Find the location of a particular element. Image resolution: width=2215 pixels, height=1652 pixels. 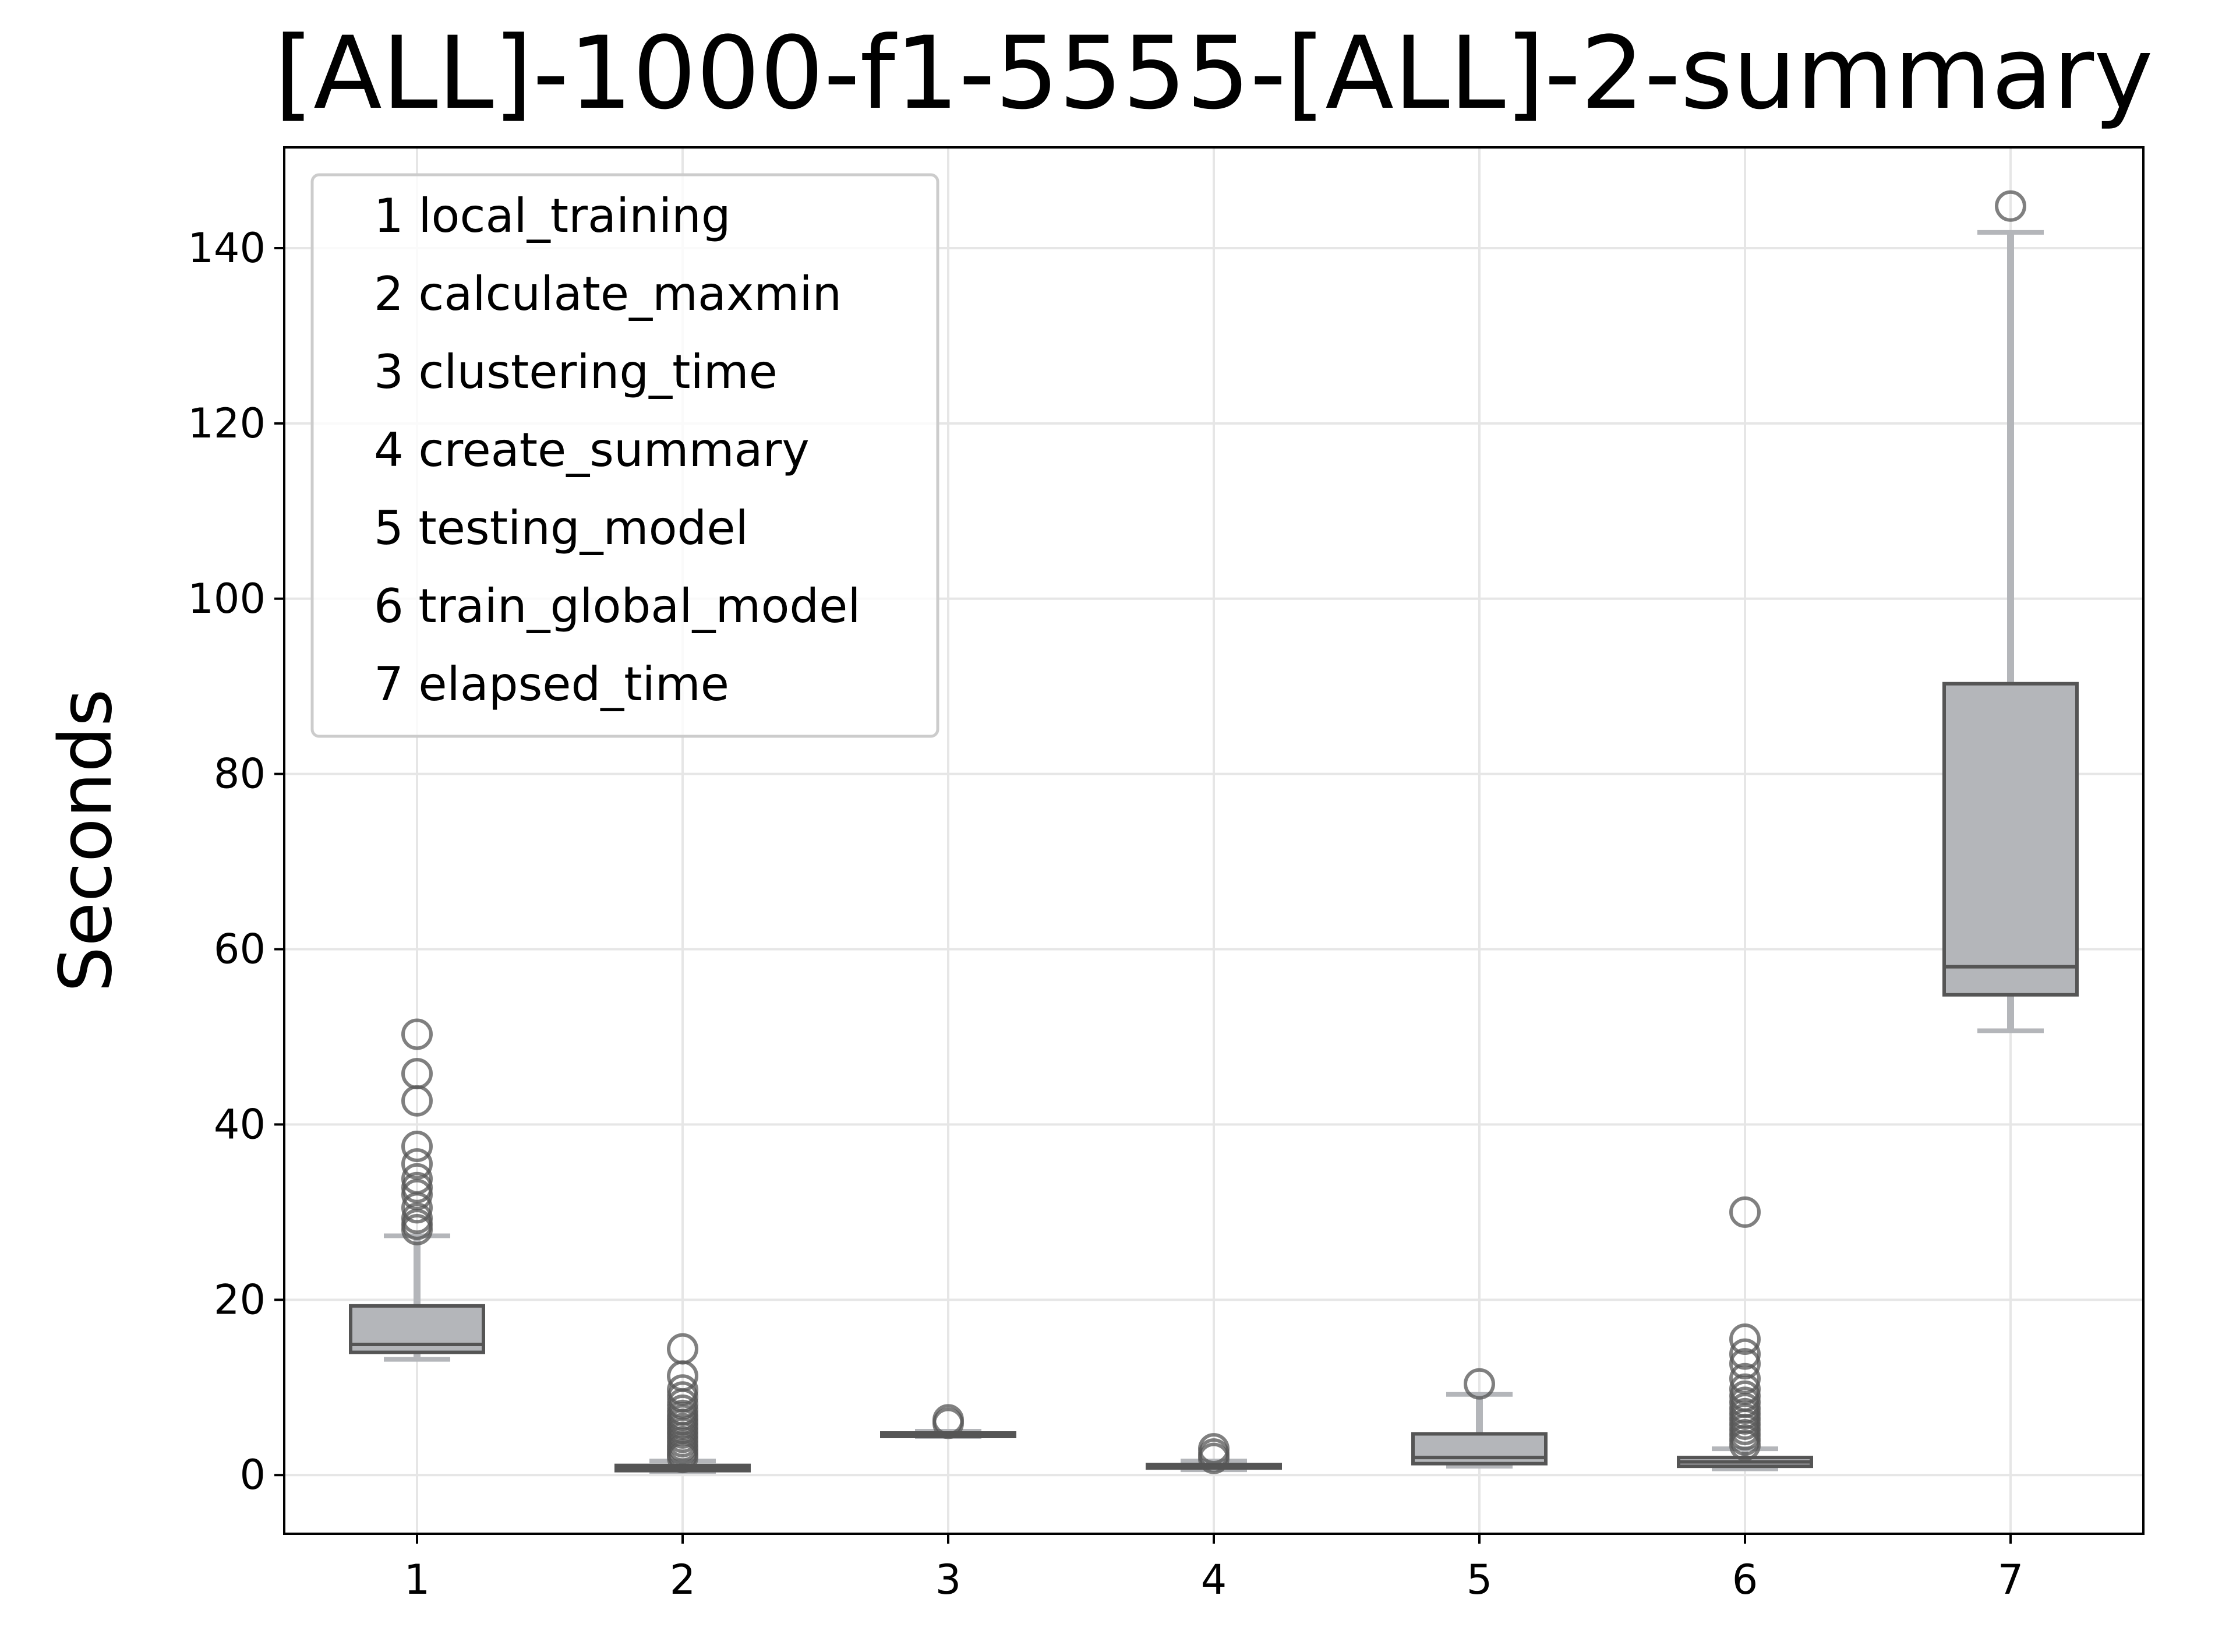

y-tick-label: 140 is located at coordinates (227, 248).